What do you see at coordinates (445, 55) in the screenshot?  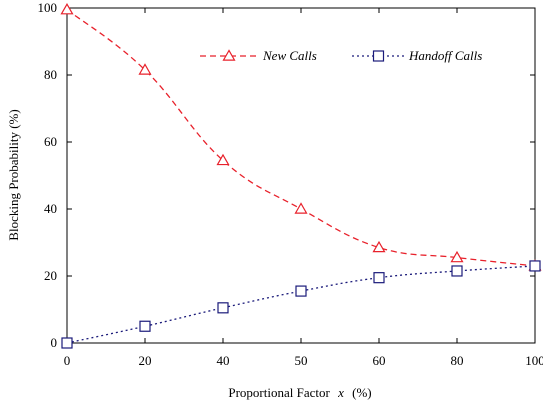 I see `legend-label: Handoff Calls` at bounding box center [445, 55].